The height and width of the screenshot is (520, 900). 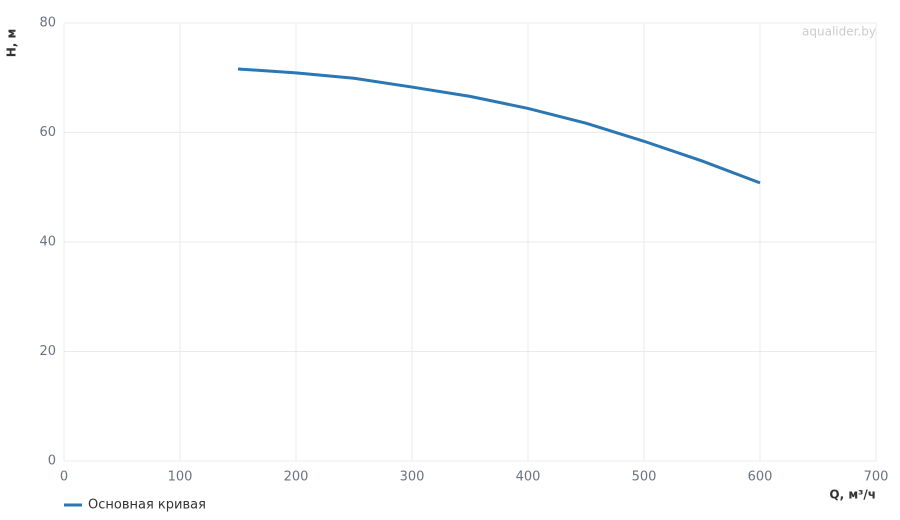 What do you see at coordinates (412, 477) in the screenshot?
I see `x-tick-label: 300` at bounding box center [412, 477].